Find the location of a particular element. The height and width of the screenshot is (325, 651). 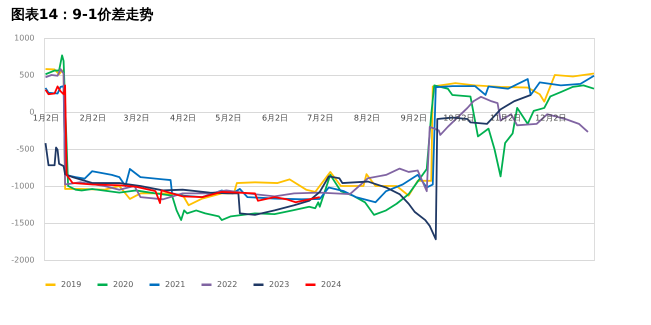

y-tick-label: 1000 is located at coordinates (24, 38).